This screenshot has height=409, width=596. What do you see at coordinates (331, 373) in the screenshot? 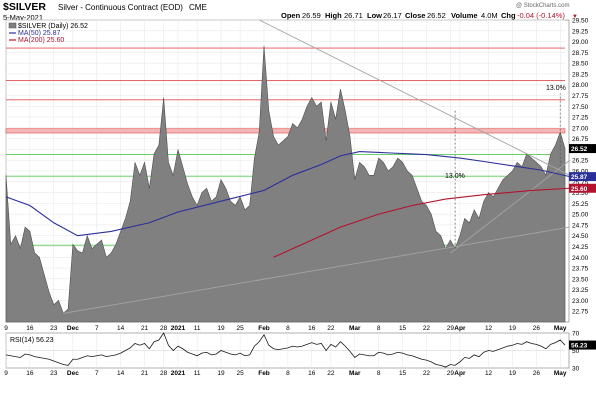
I see `x-tick-label: 22` at bounding box center [331, 373].